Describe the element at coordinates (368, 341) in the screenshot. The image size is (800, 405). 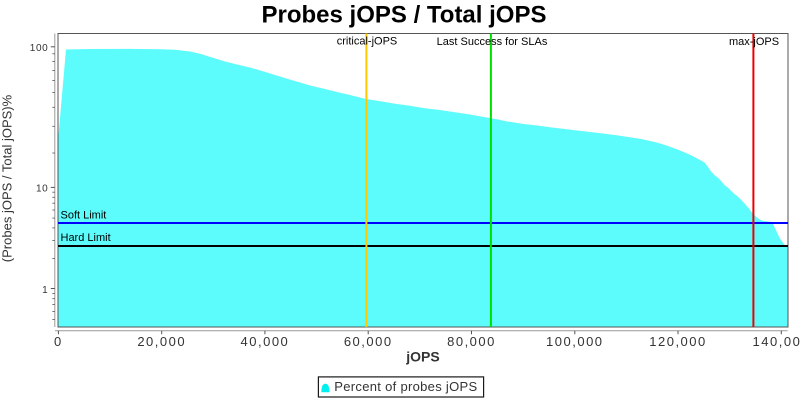
I see `svg-text: 60,000` at that location.